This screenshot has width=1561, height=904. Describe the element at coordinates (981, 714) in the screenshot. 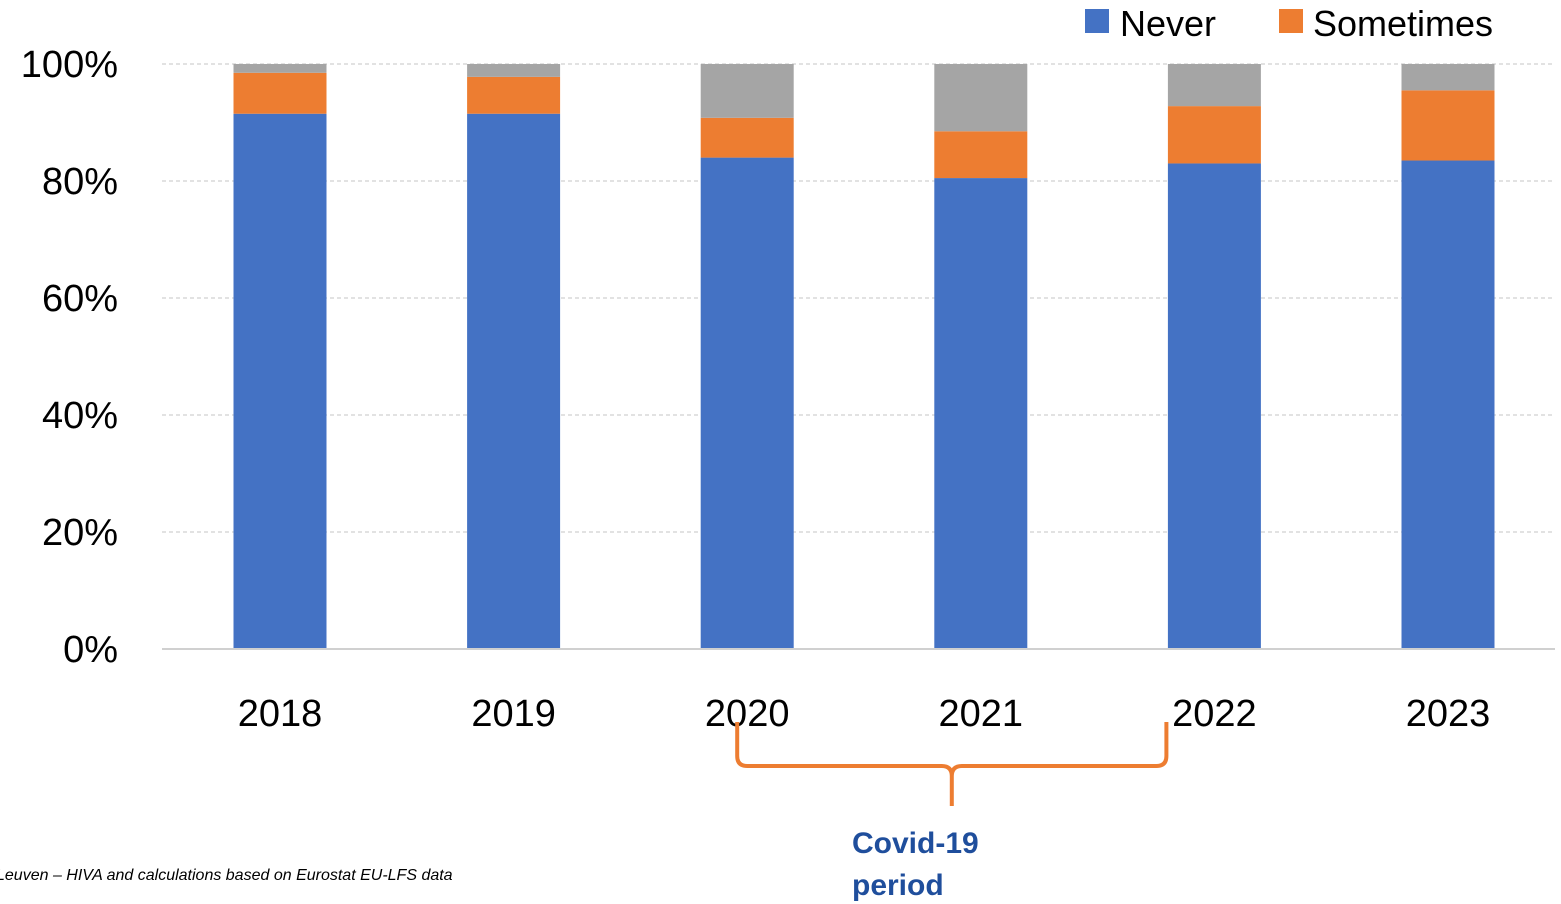

I see `x-tick-label-2021: 2021` at that location.